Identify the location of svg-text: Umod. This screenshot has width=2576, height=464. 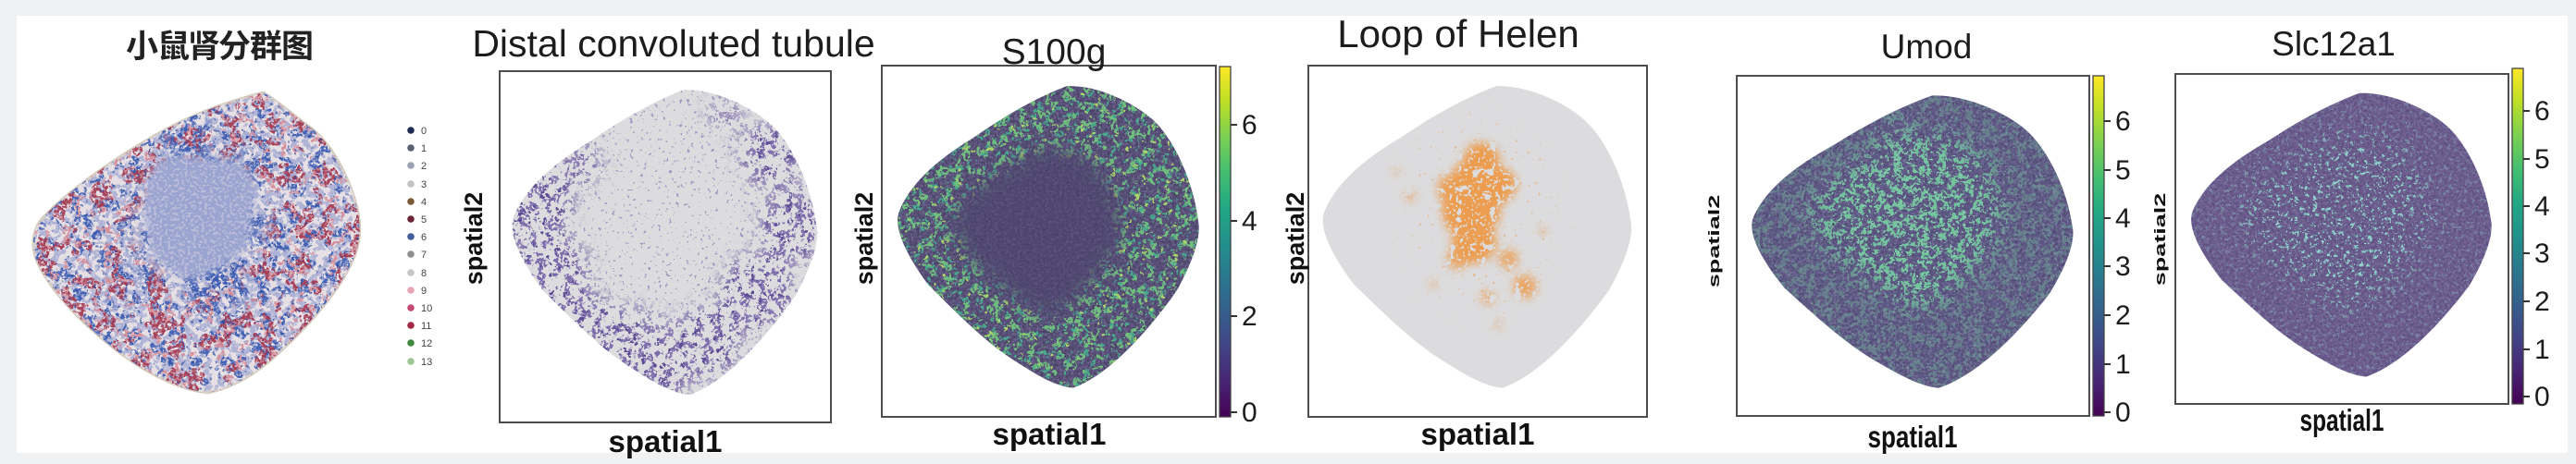
(1927, 47).